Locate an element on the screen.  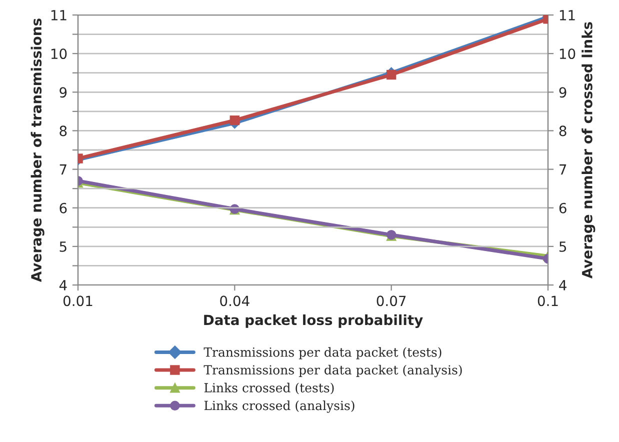
y-tick-label: 9 is located at coordinates (63, 92).